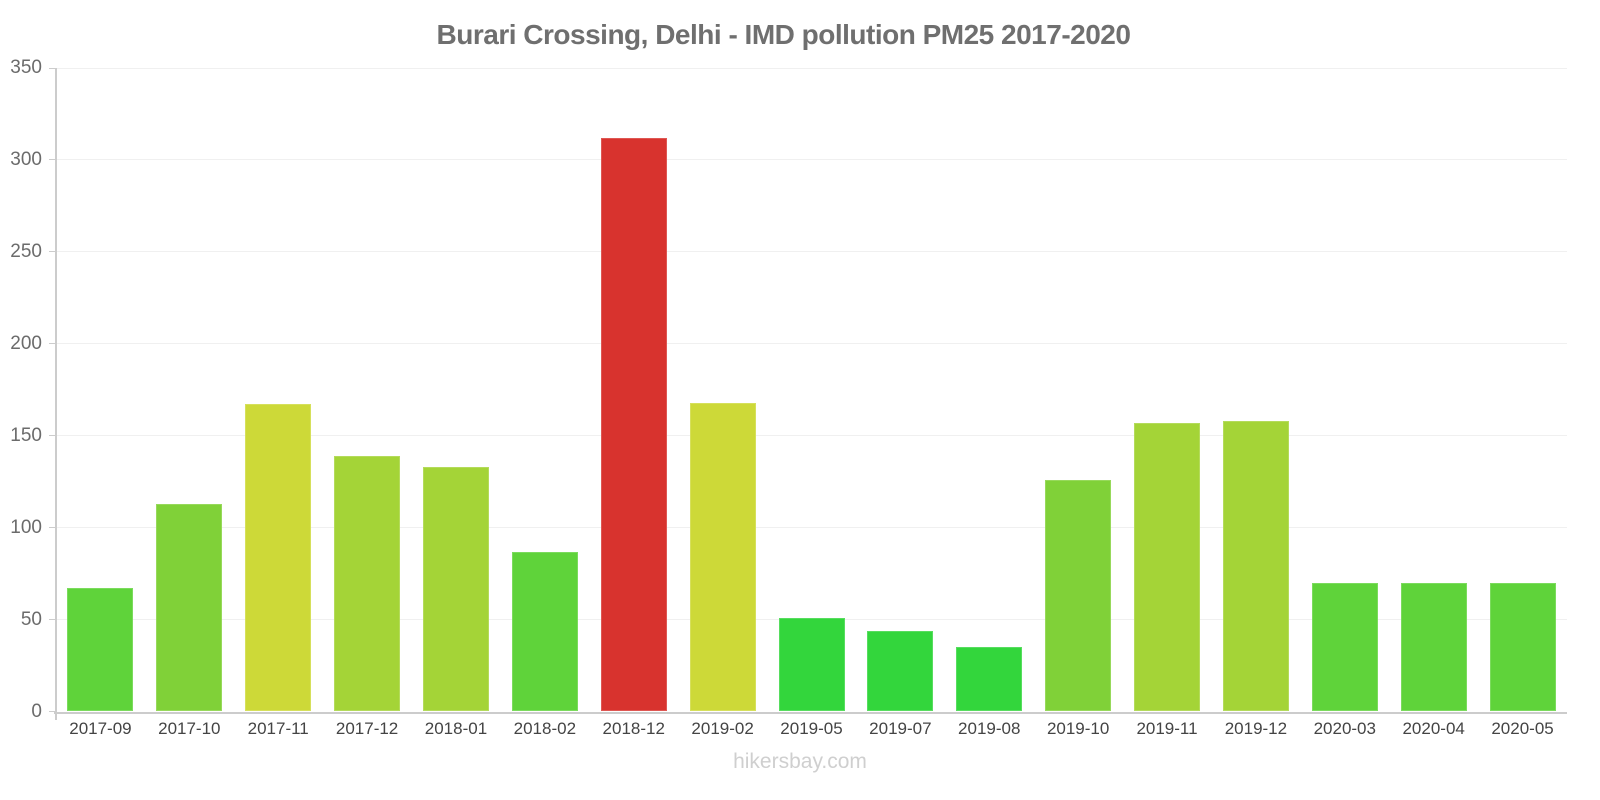 The width and height of the screenshot is (1600, 800). I want to click on x-tick-label: 2019-08, so click(989, 728).